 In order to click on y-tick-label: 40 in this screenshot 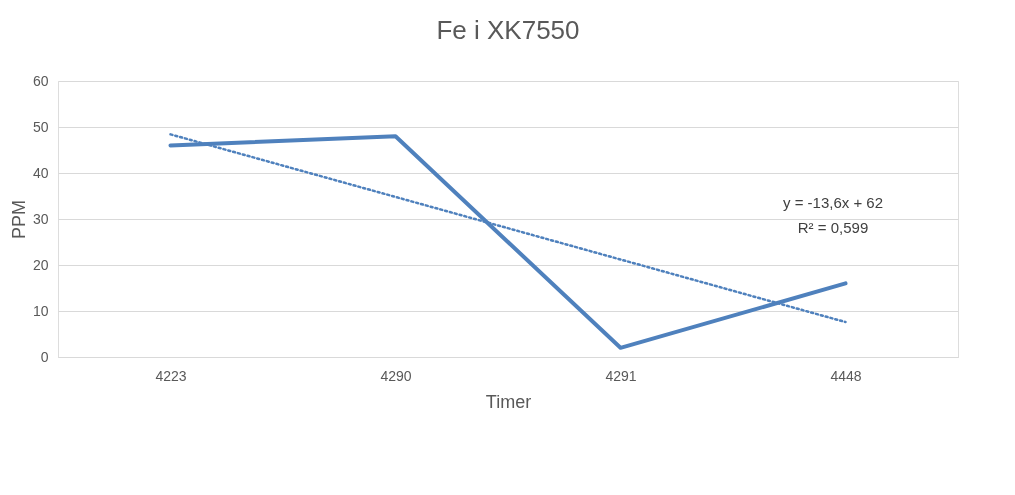, I will do `click(40, 172)`.